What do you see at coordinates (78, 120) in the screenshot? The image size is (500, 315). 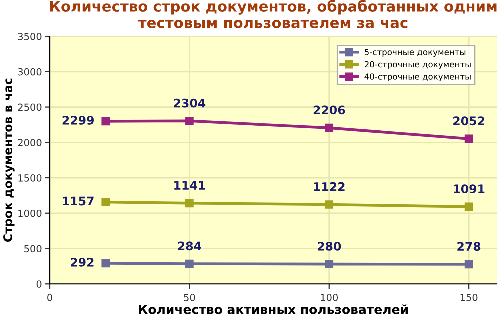 I see `data-label: 2299` at bounding box center [78, 120].